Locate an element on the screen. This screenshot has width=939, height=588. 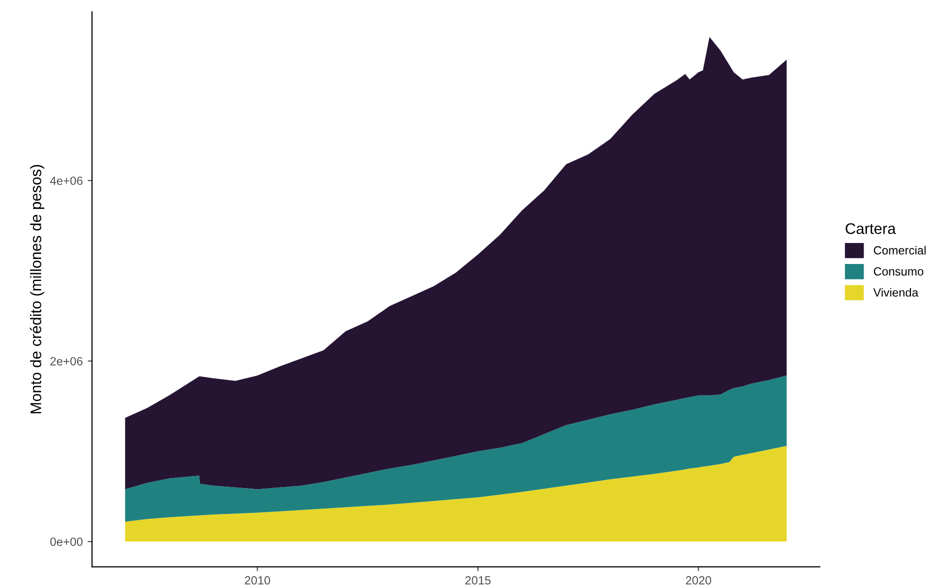
x-tick-label: 2010 is located at coordinates (257, 580).